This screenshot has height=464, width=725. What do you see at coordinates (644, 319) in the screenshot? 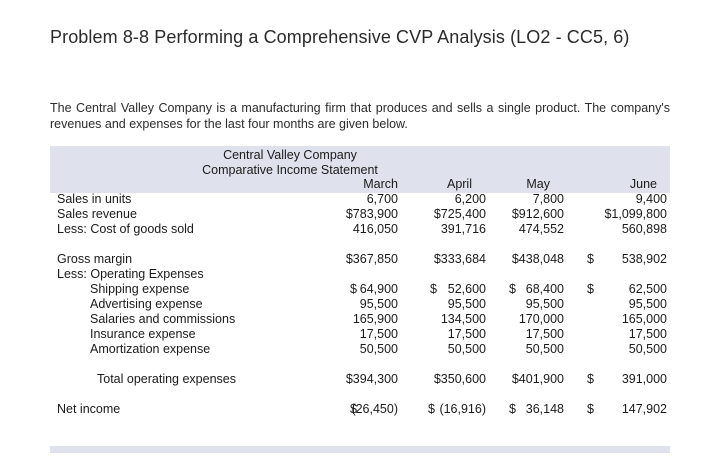
I see `cell-salaries-june: 165,000` at bounding box center [644, 319].